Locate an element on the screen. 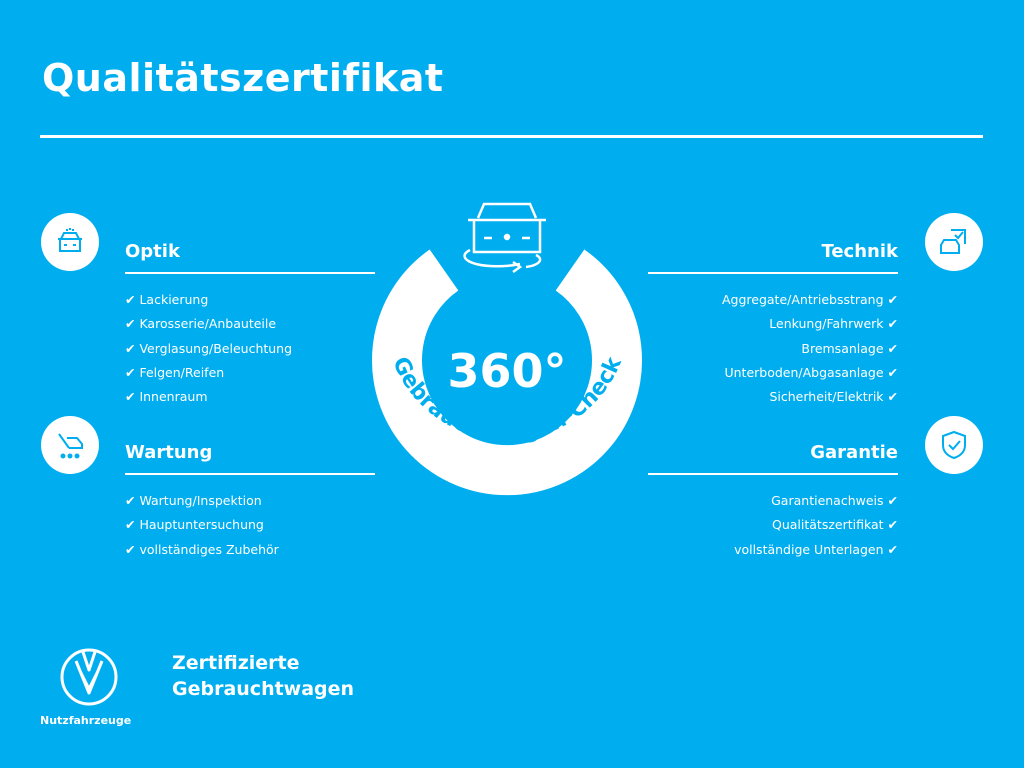 The height and width of the screenshot is (768, 1024). section-title: Technik is located at coordinates (859, 251).